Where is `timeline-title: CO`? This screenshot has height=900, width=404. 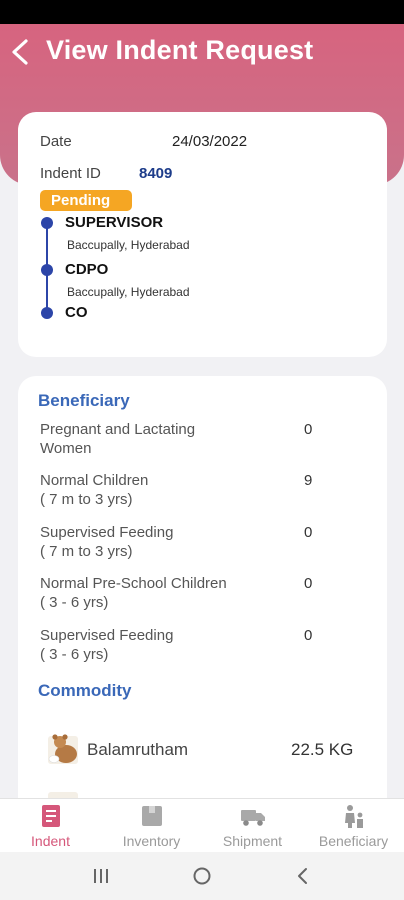 timeline-title: CO is located at coordinates (76, 312).